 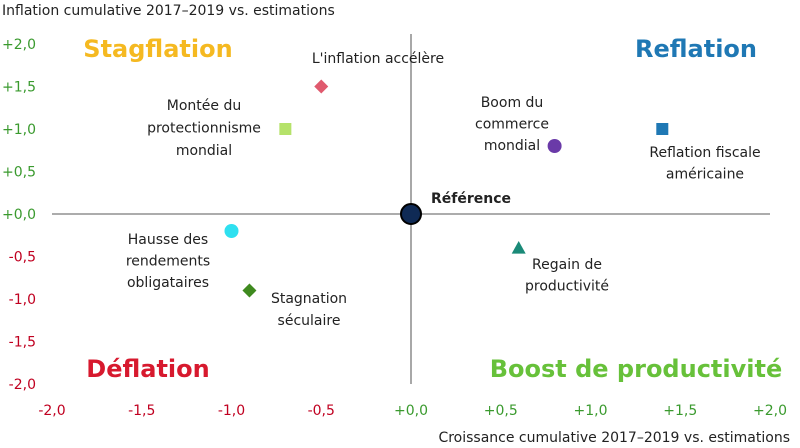 What do you see at coordinates (680, 411) in the screenshot?
I see `x-tick-label: +1,5` at bounding box center [680, 411].